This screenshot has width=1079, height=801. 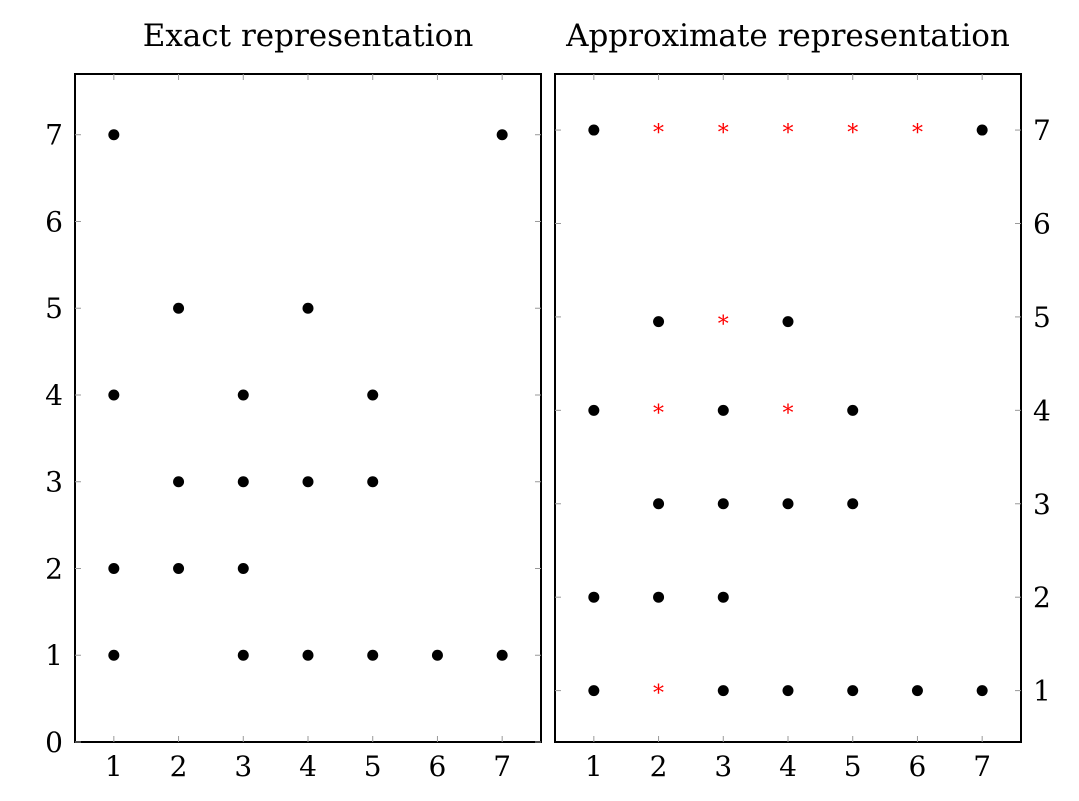 What do you see at coordinates (723, 766) in the screenshot?
I see `approx-x-tick-label: 3` at bounding box center [723, 766].